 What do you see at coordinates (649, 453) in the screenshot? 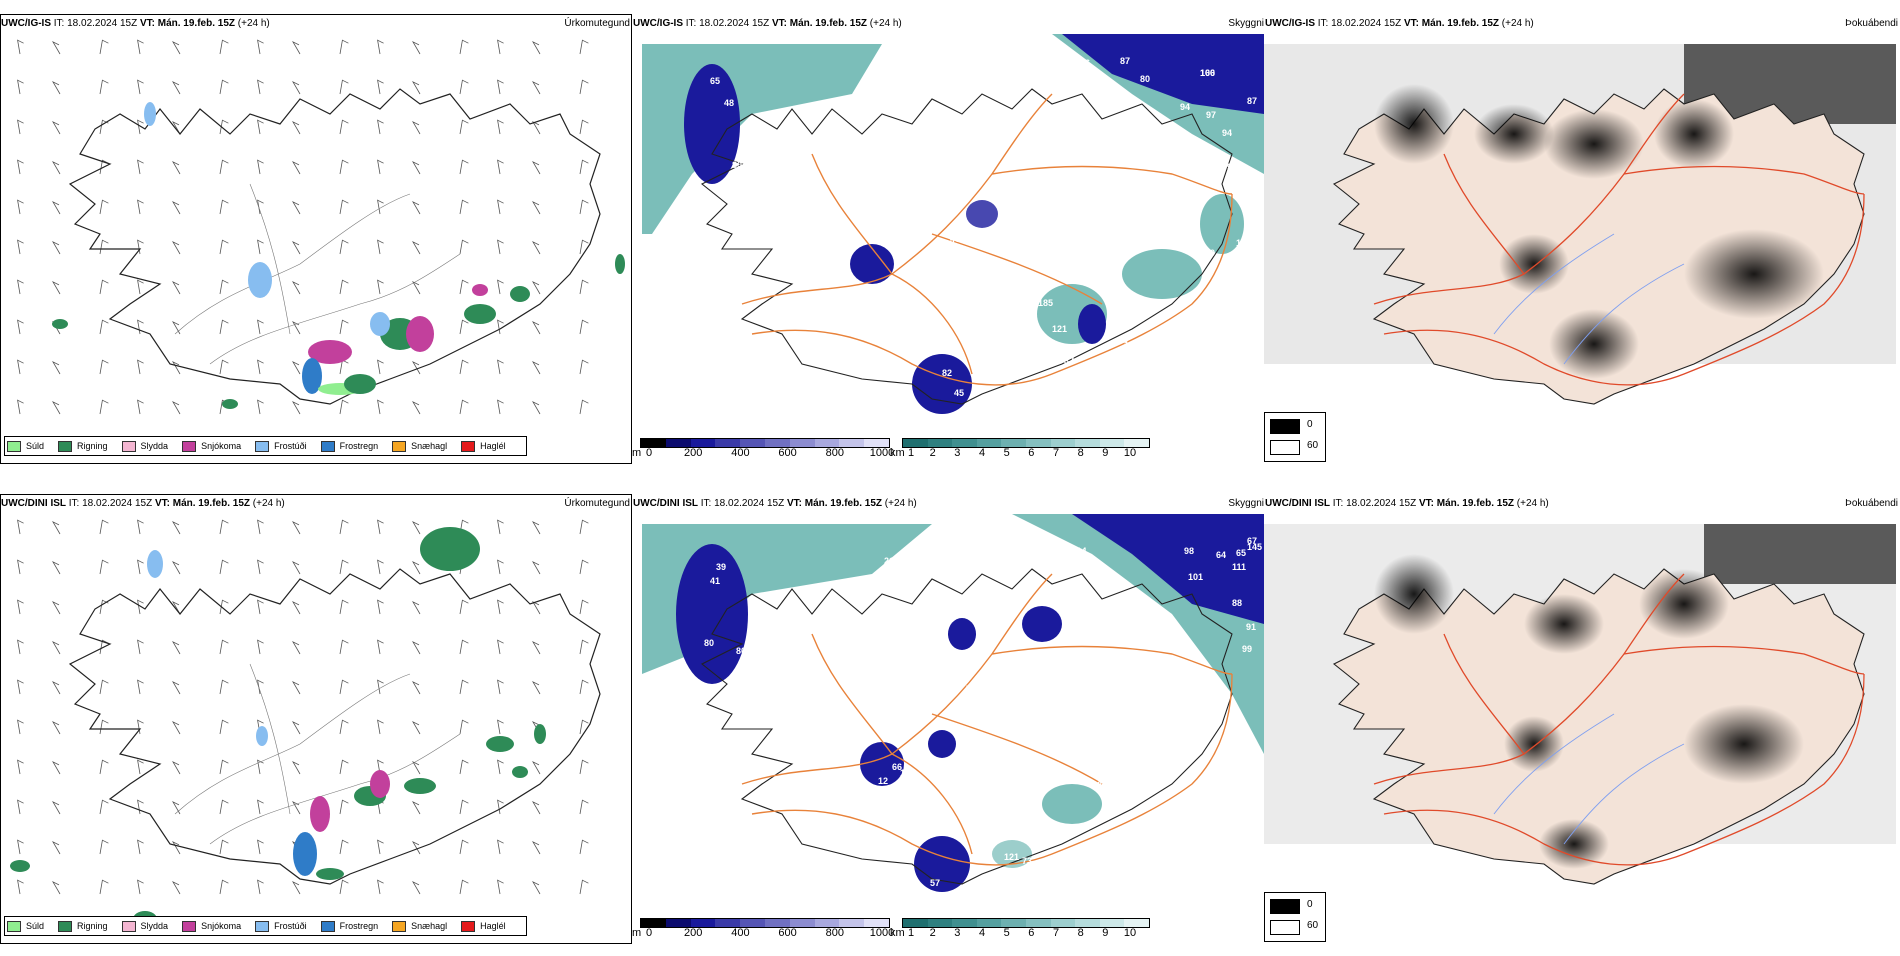
I see `colorbar-tick: 0` at bounding box center [649, 453].